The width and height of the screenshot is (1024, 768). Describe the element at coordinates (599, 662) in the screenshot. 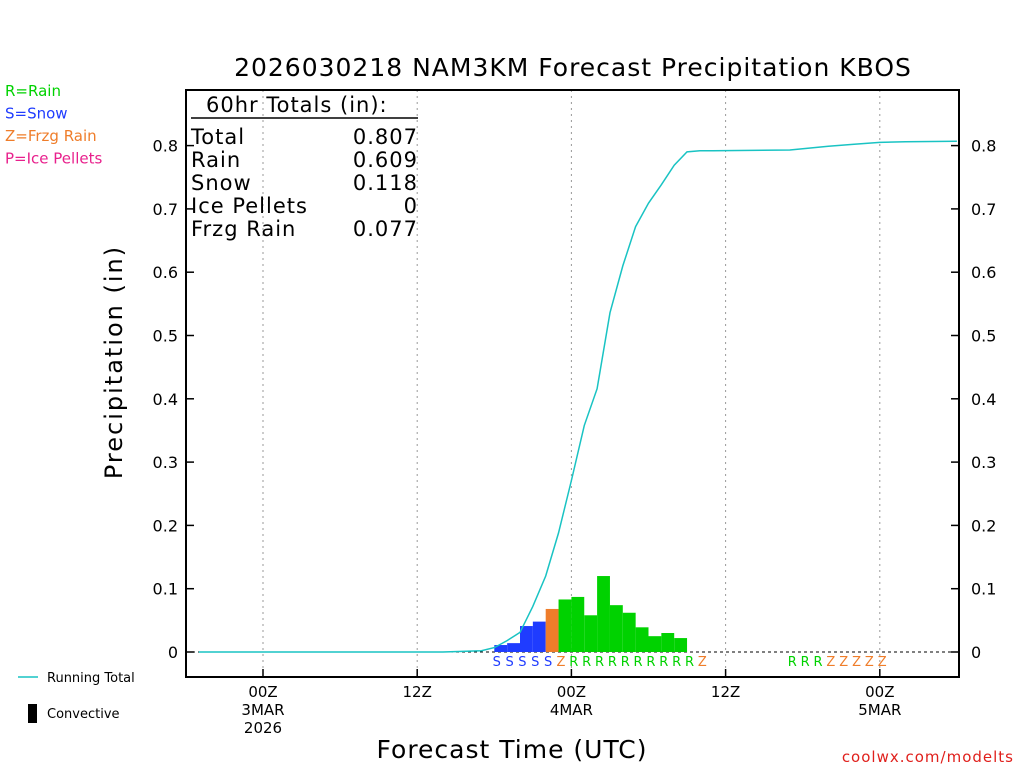

I see `ptype-label-8: R` at that location.